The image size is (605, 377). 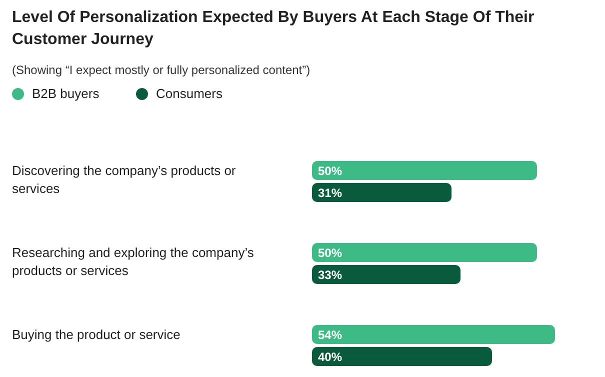 What do you see at coordinates (161, 70) in the screenshot?
I see `text: (Showing “I expect mostly or fully personalized content”)` at bounding box center [161, 70].